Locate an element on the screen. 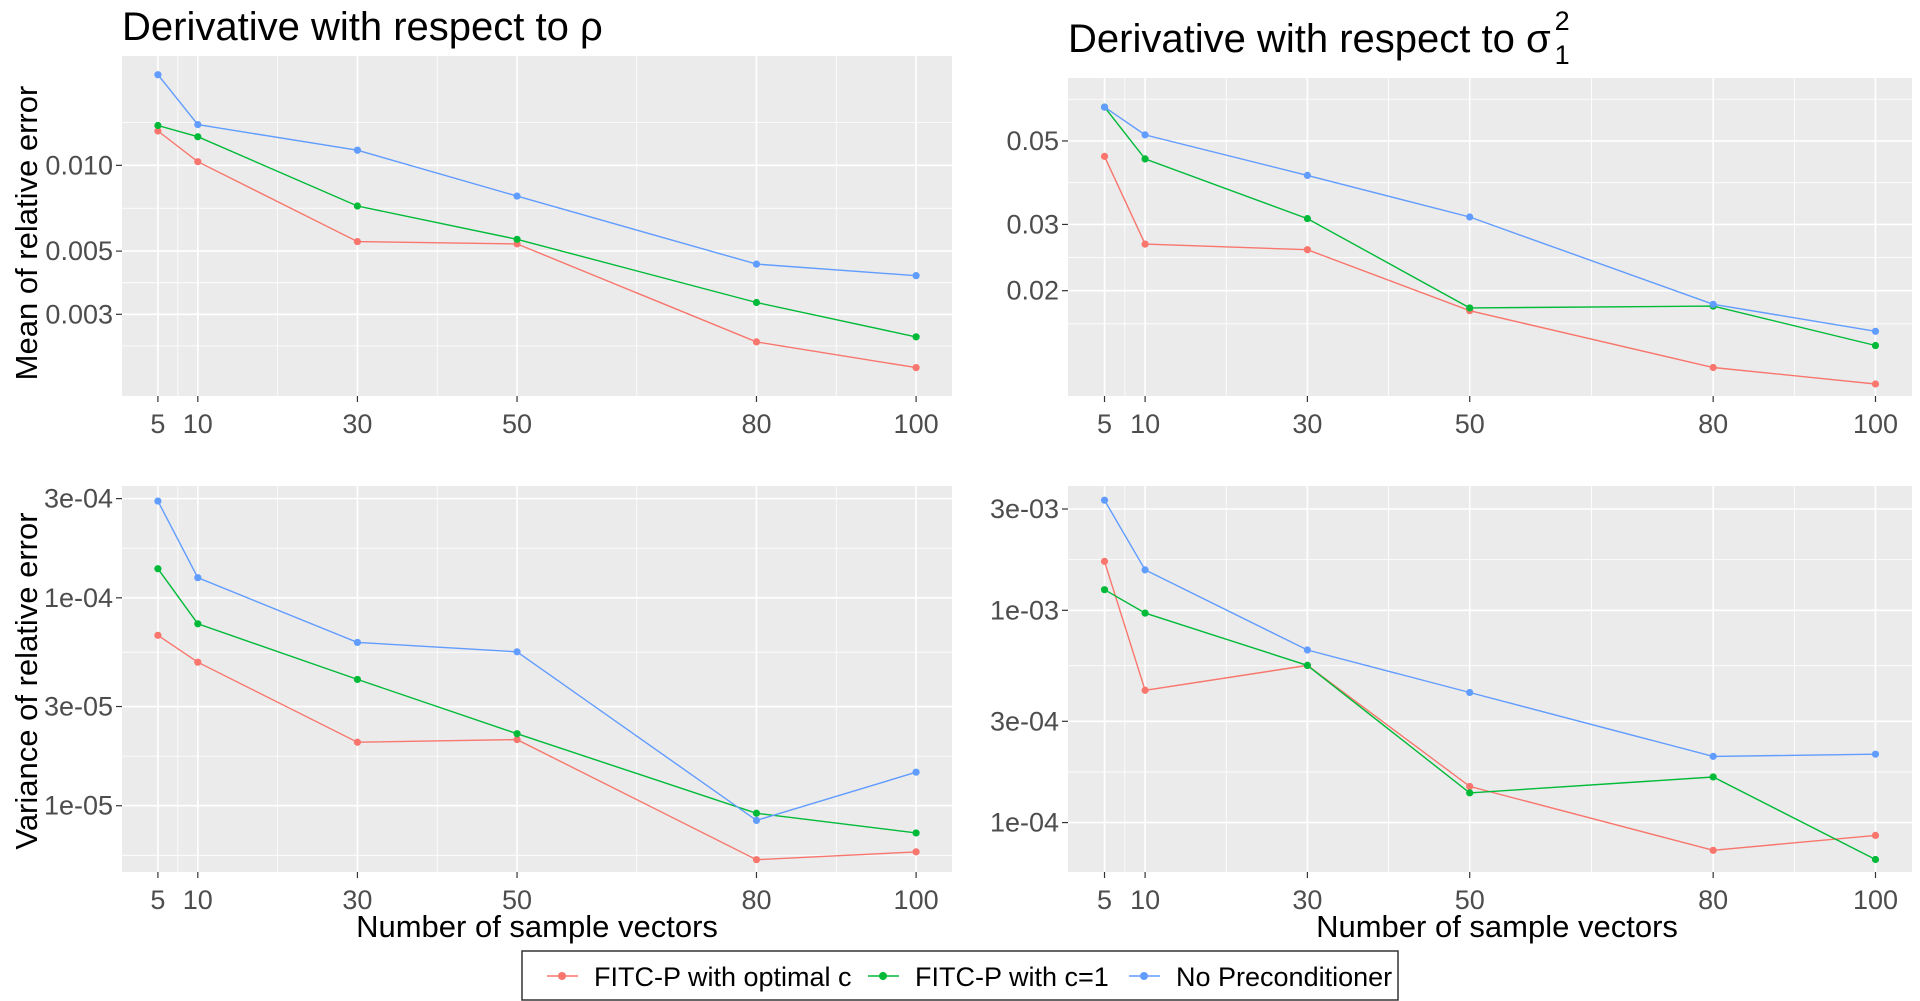 Image resolution: width=1920 pixels, height=1001 pixels. y-tick-label: 0.003 is located at coordinates (79, 314).